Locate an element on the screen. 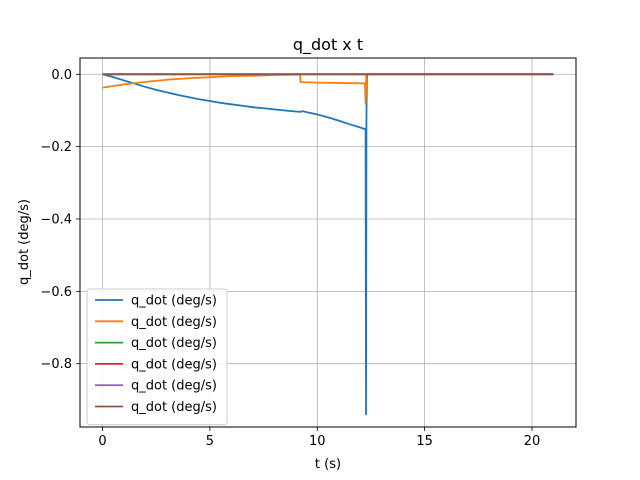 The height and width of the screenshot is (480, 640). y-tick-label: −0.2 is located at coordinates (56, 147).